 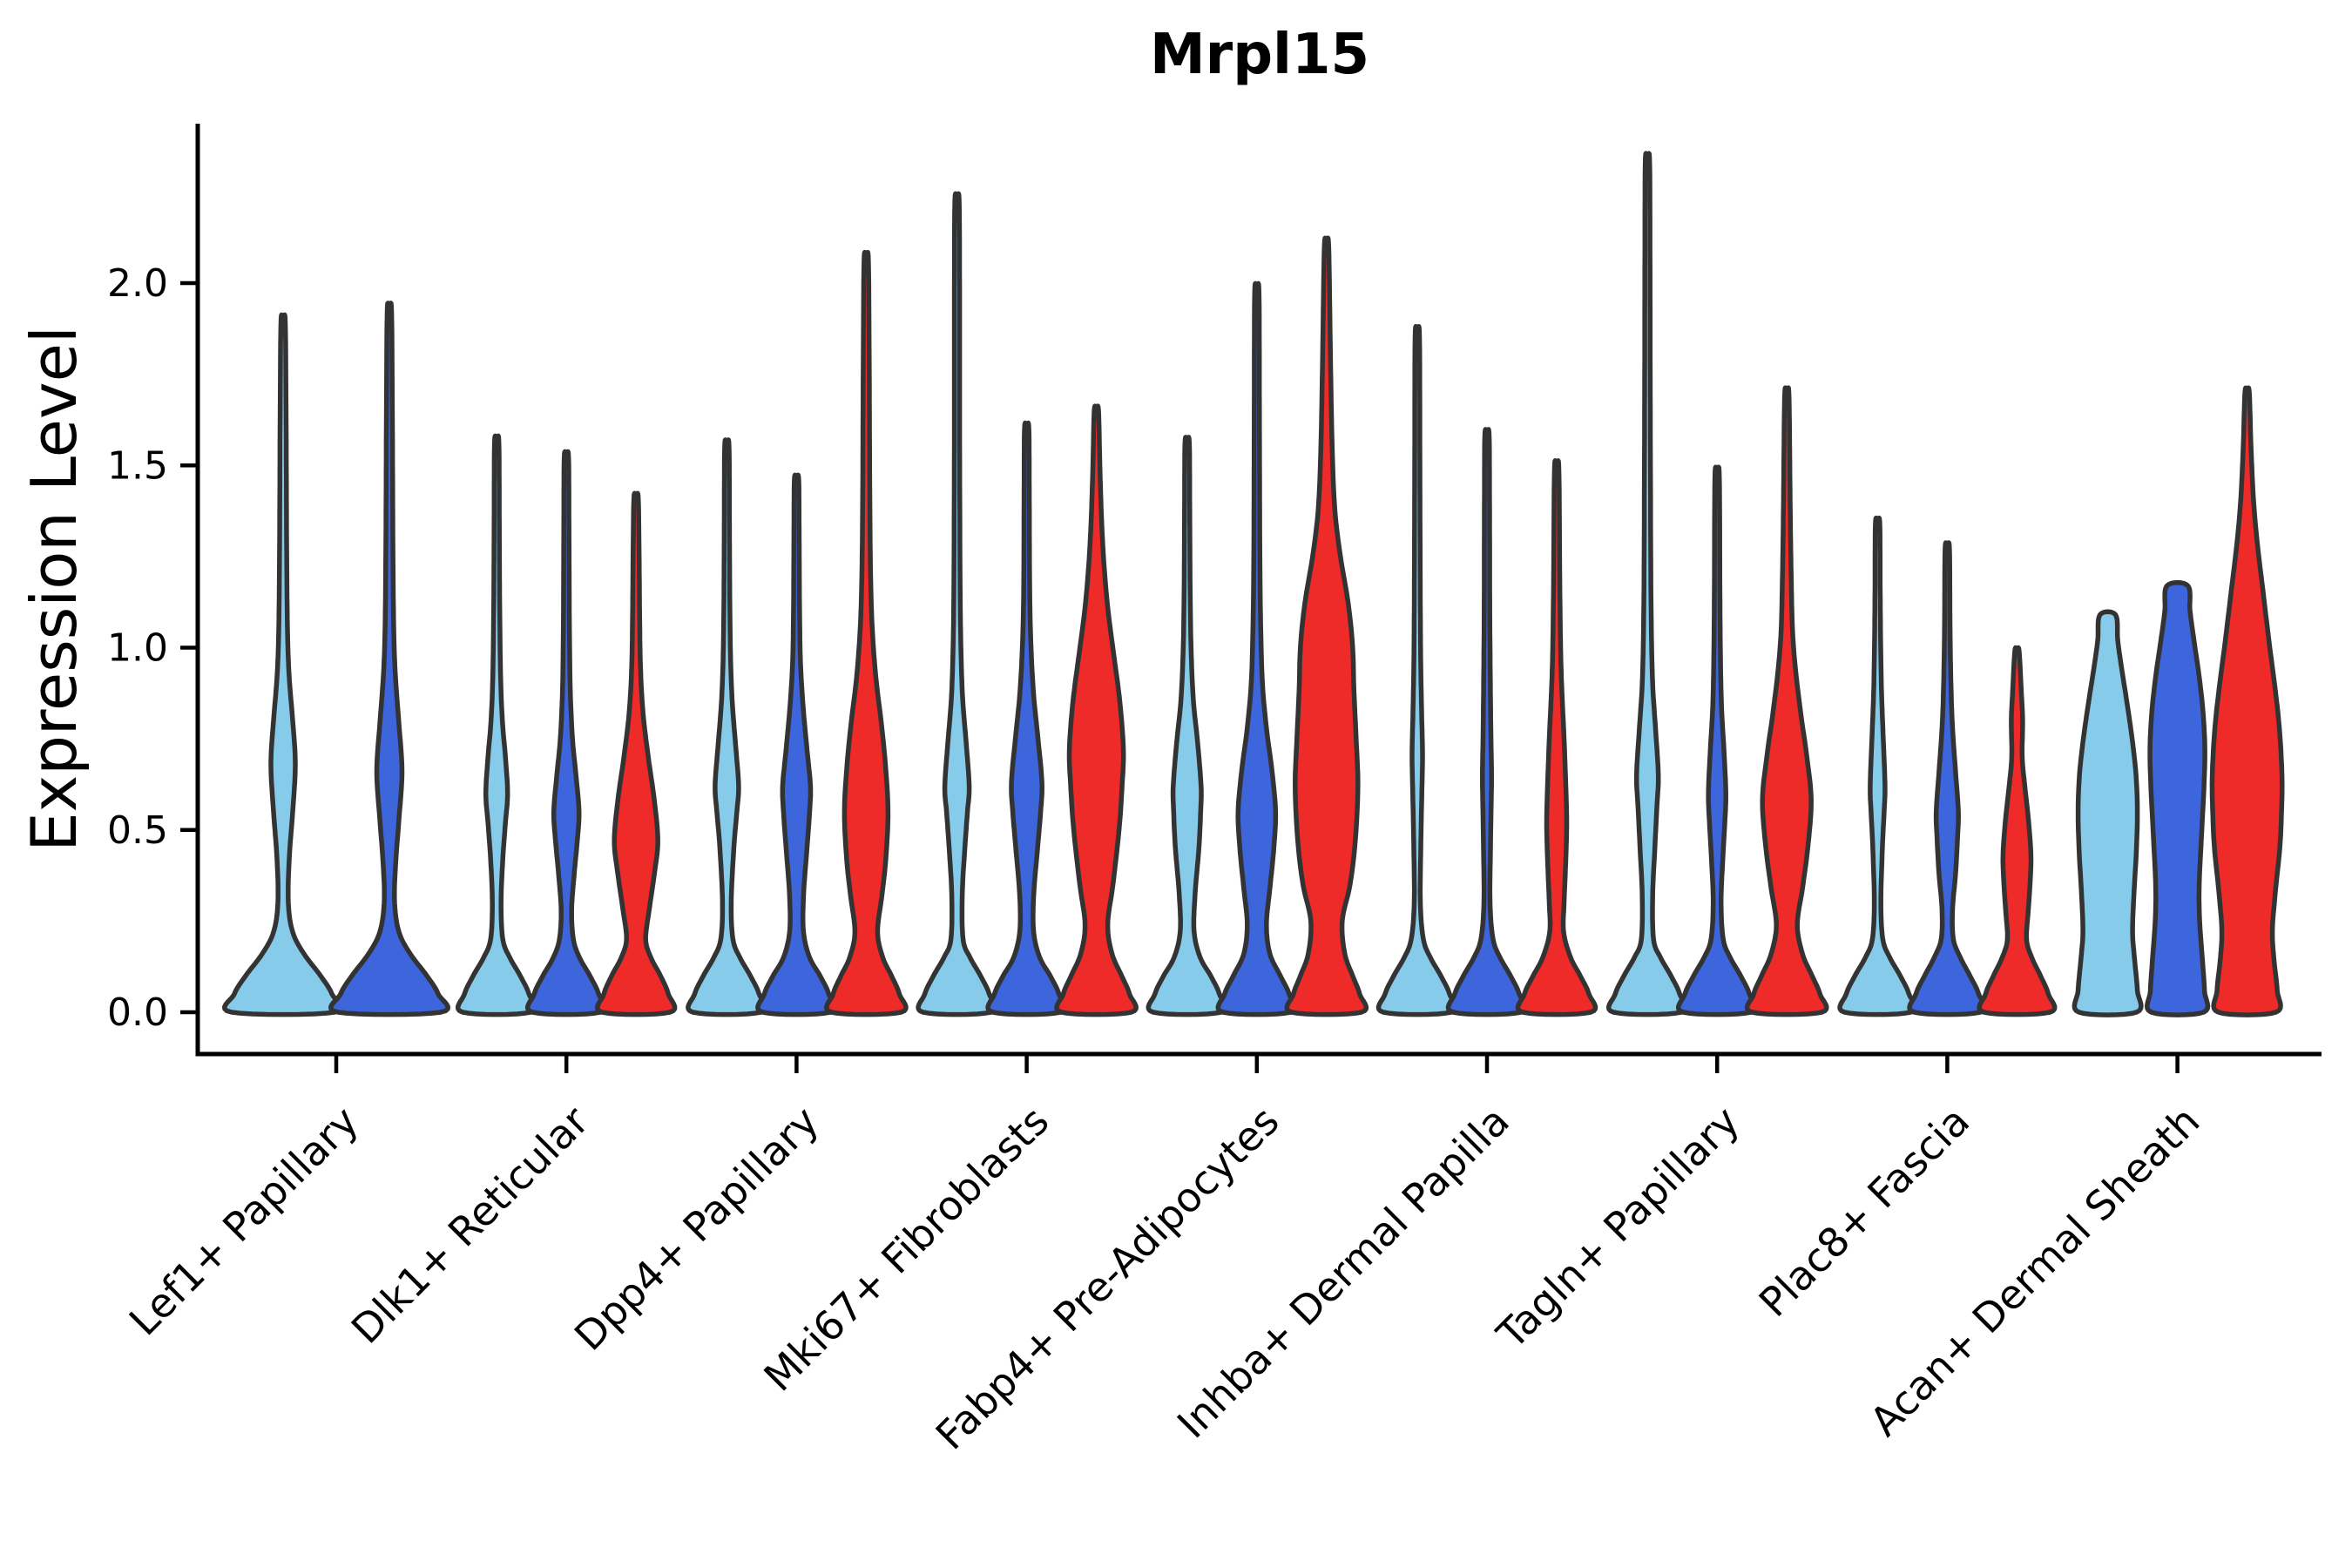 I want to click on x-tick-label: Dpp4+ Papillary, so click(x=697, y=1229).